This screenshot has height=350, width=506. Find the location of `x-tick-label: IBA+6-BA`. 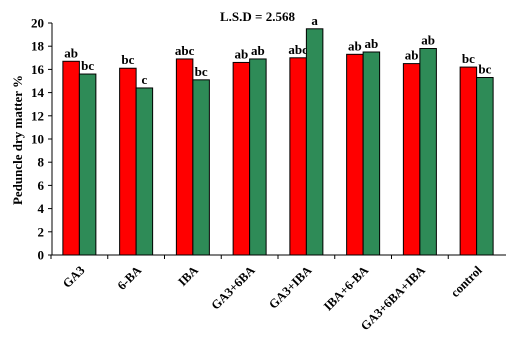

x-tick-label: IBA+6-BA is located at coordinates (346, 288).